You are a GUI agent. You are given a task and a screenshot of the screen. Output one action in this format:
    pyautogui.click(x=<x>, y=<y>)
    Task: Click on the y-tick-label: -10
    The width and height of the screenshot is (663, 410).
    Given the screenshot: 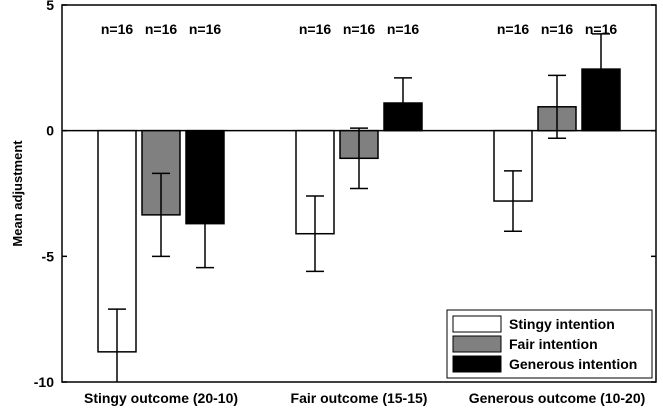 What is the action you would take?
    pyautogui.click(x=44, y=382)
    